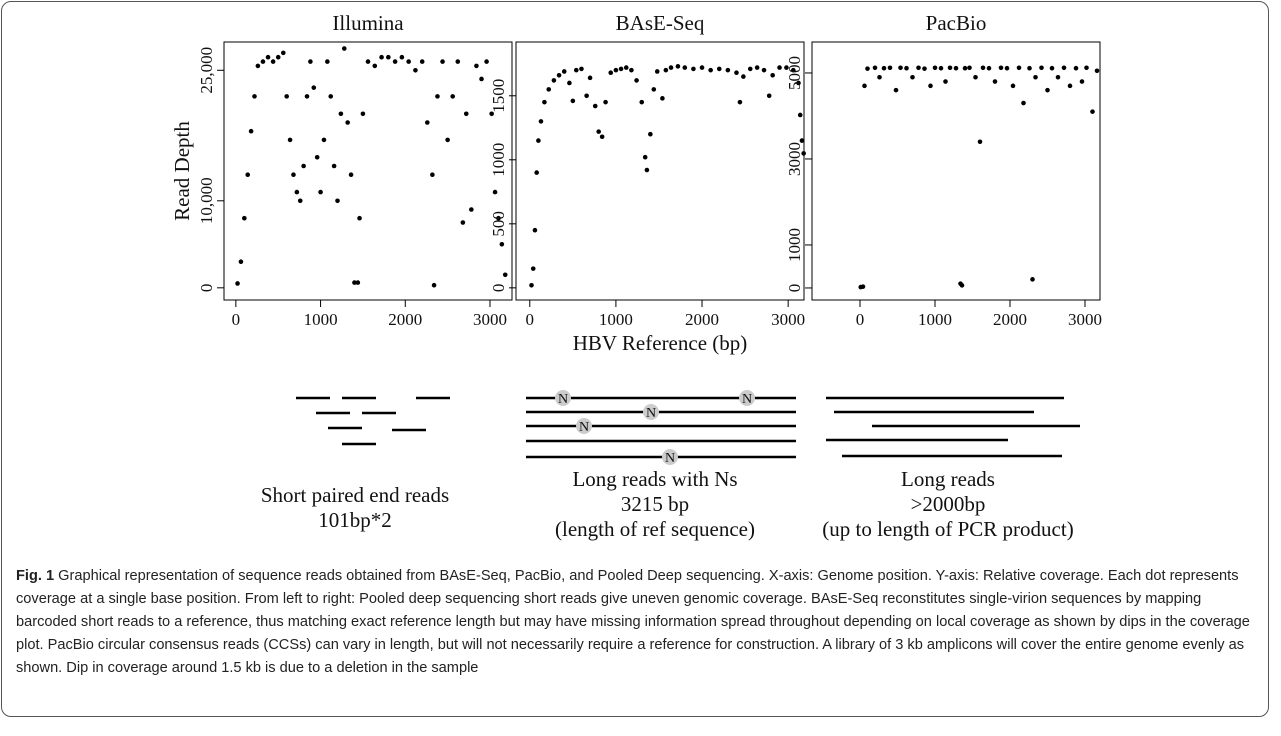  Describe the element at coordinates (498, 96) in the screenshot. I see `y-tick-label: 1500` at that location.